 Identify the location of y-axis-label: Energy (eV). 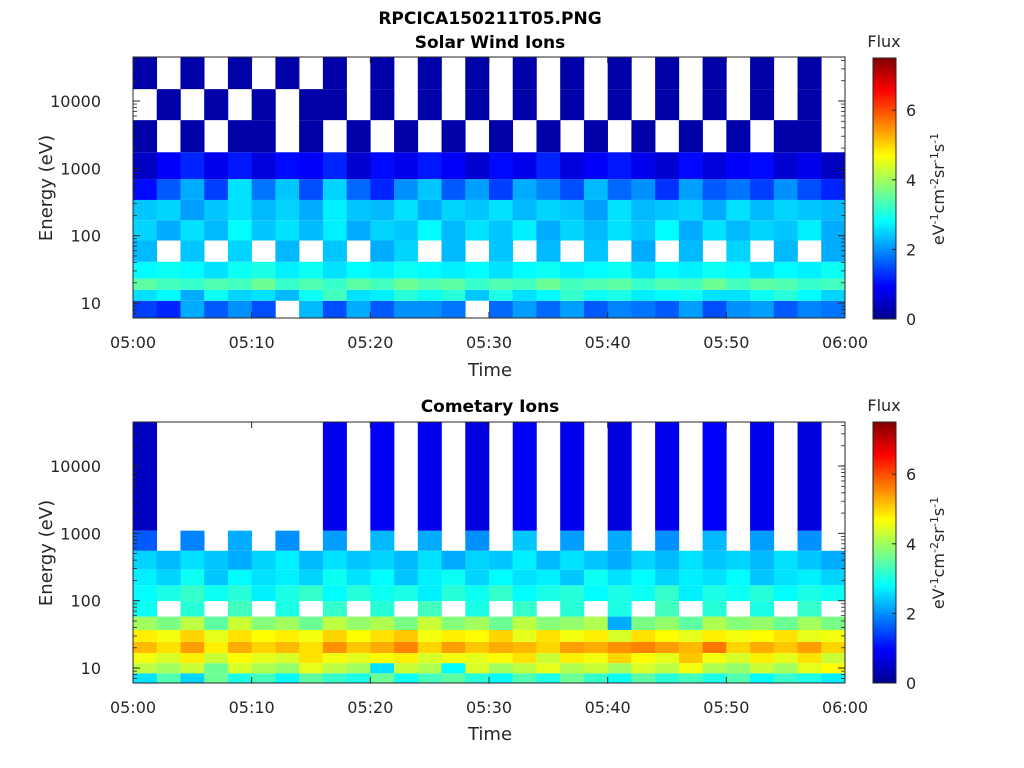
(46, 553).